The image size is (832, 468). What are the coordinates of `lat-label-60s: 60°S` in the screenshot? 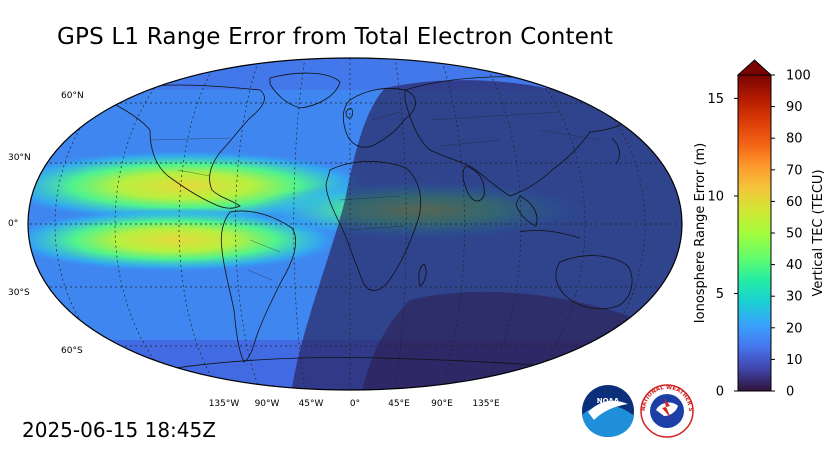 It's located at (72, 351).